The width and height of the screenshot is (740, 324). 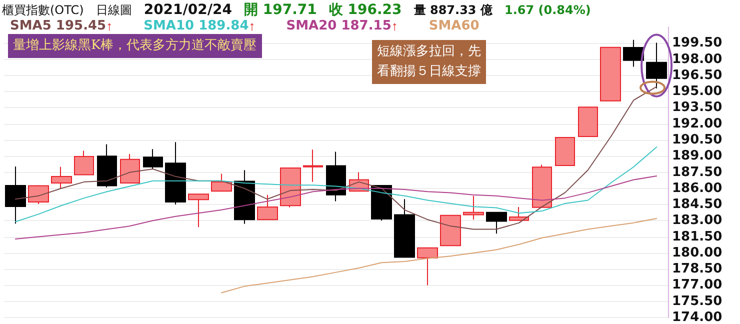 What do you see at coordinates (453, 10) in the screenshot?
I see `text: 量 887.33 億` at bounding box center [453, 10].